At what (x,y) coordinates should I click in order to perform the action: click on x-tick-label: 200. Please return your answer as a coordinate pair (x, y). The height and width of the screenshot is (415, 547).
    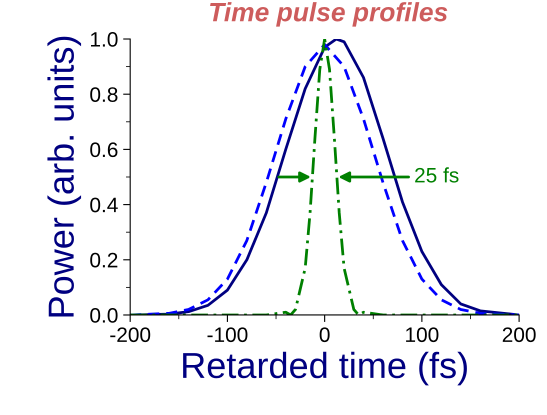
    Looking at the image, I should click on (519, 334).